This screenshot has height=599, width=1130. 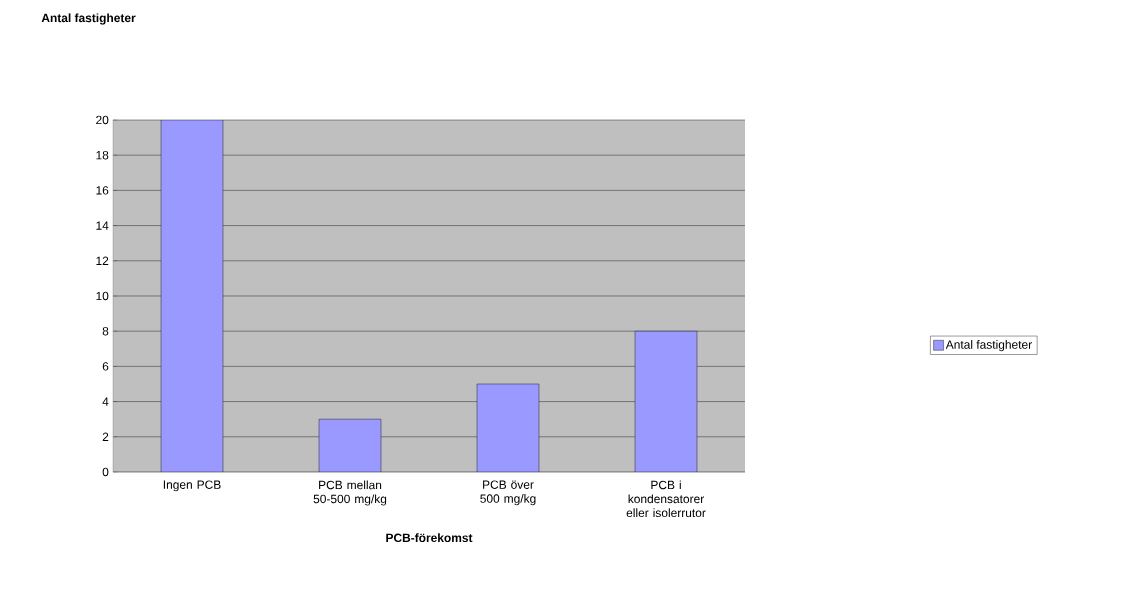 I want to click on y-tick-label: 12, so click(x=102, y=260).